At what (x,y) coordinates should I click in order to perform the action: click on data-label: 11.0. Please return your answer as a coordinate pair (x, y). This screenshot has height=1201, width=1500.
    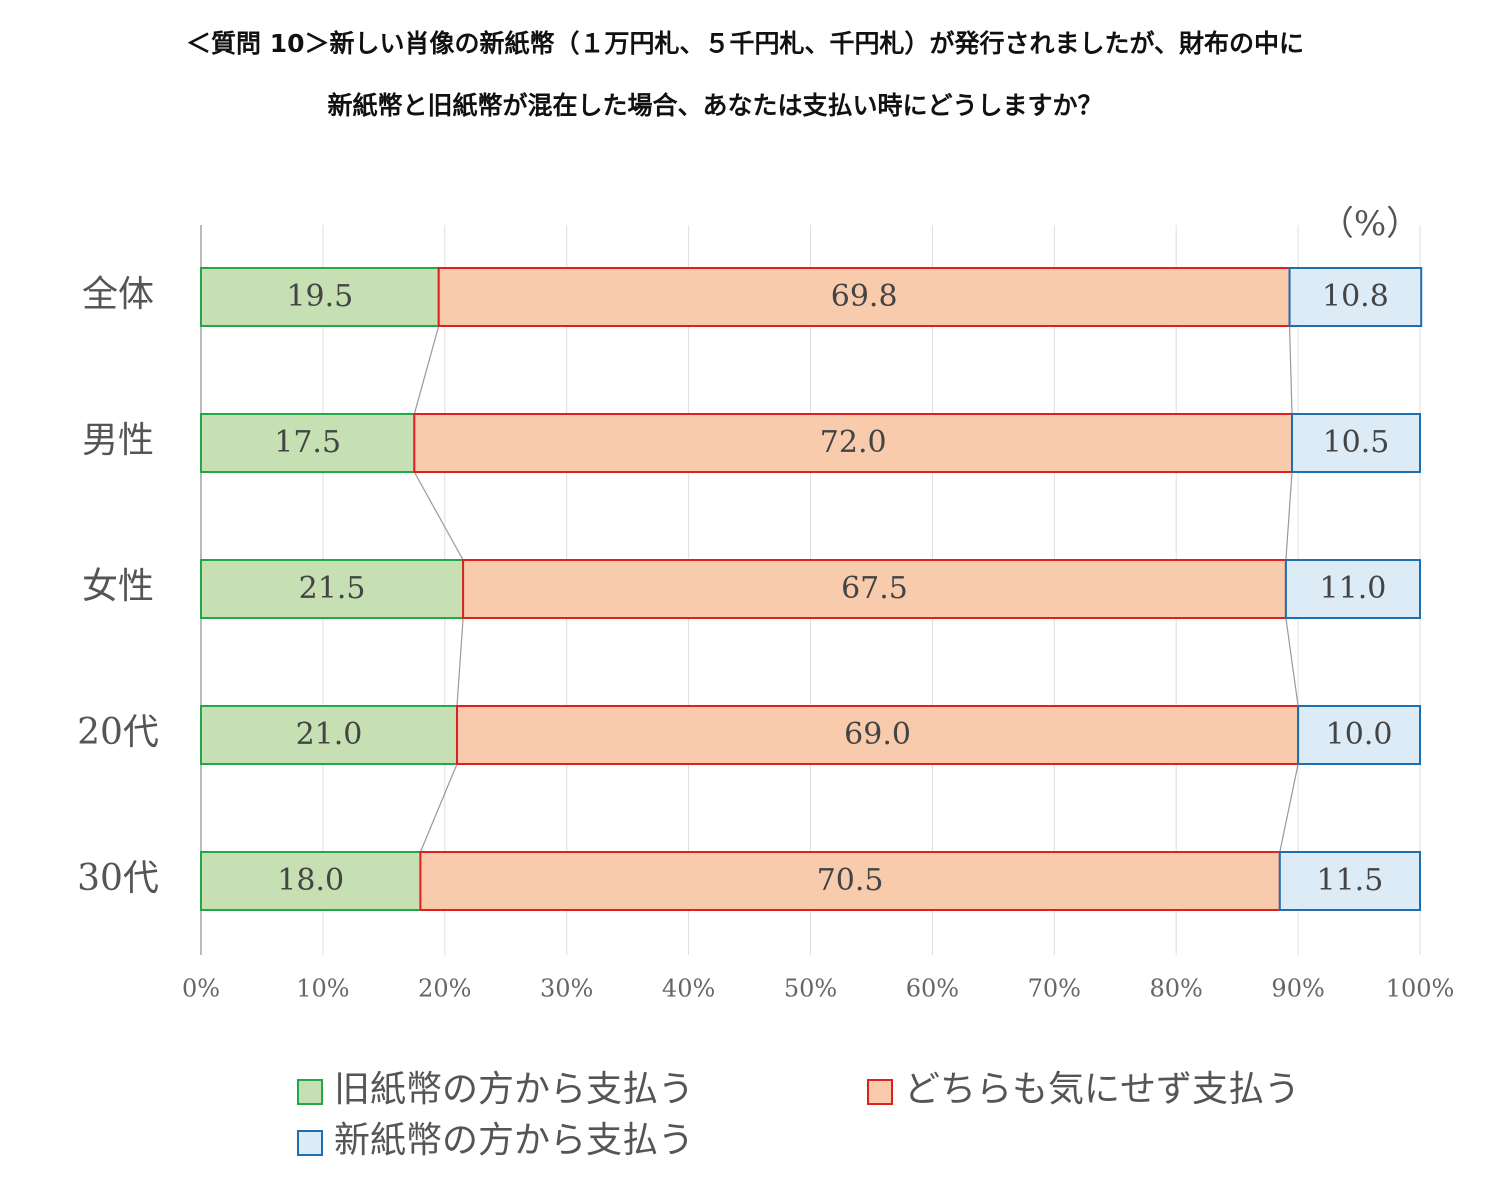
    Looking at the image, I should click on (1353, 588).